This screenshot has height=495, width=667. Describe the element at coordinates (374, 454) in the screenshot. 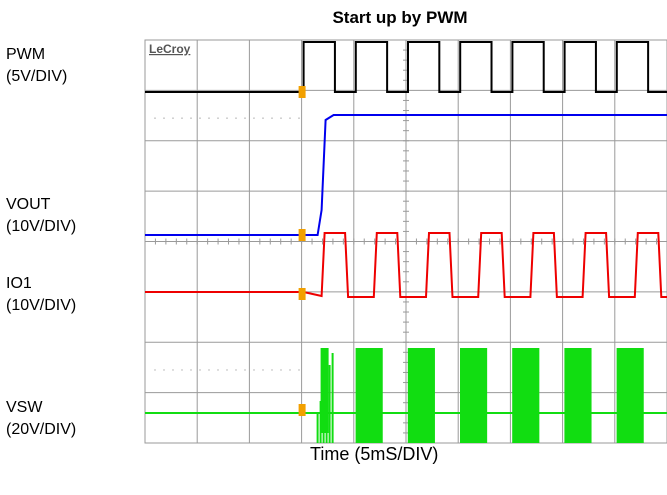

I see `x-axis-label: Time (5mS/DIV)` at that location.